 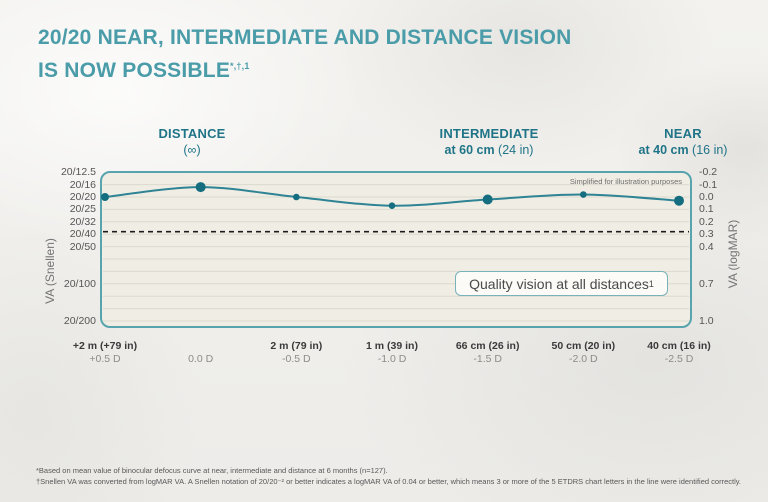 I want to click on defocus-label: -1.0 D, so click(x=392, y=359).